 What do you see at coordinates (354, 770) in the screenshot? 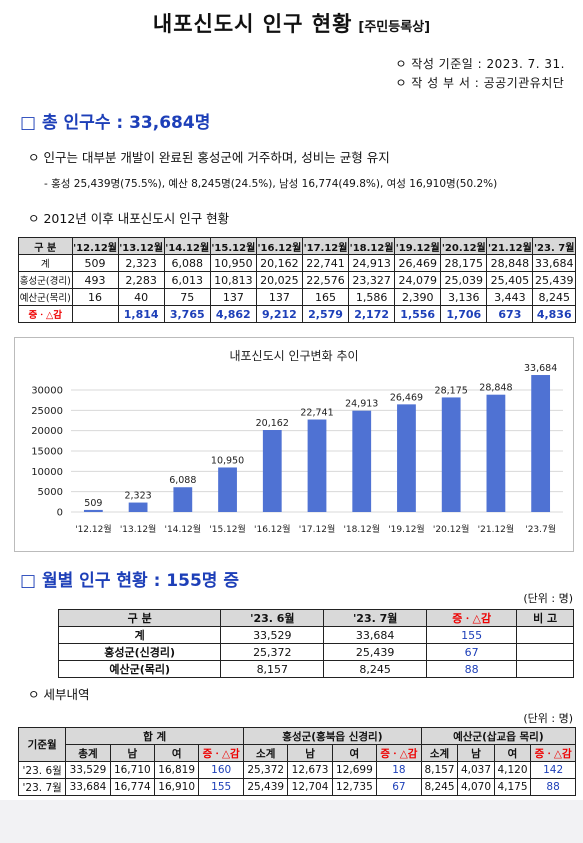
I see `detail-cell: 12,699` at bounding box center [354, 770].